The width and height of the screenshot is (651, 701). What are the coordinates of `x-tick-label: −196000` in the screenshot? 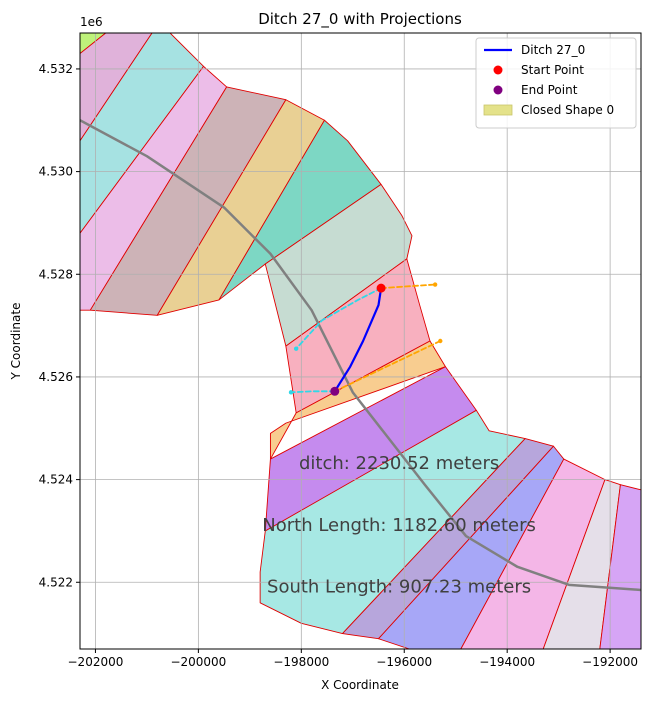 It's located at (404, 662).